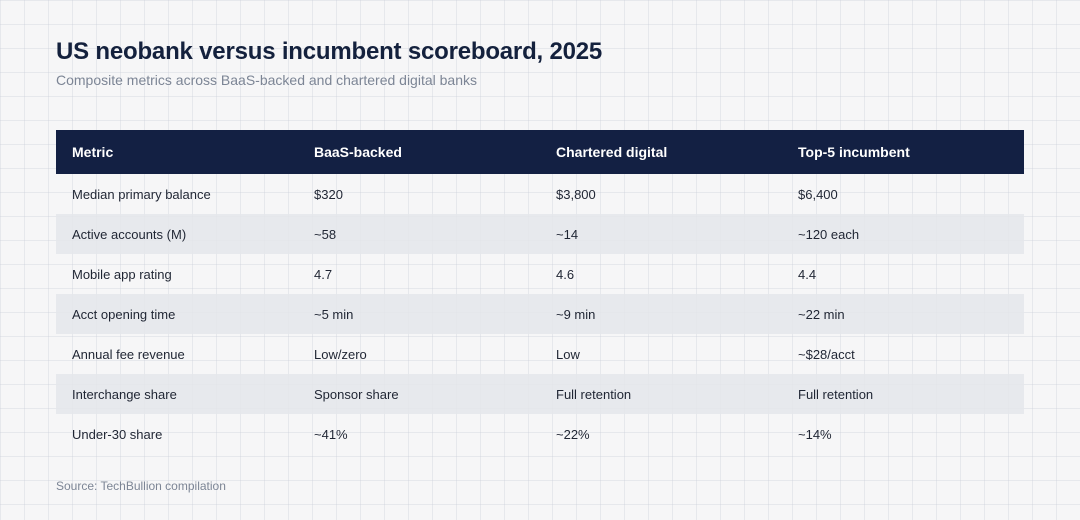 This screenshot has width=1080, height=520. What do you see at coordinates (568, 354) in the screenshot?
I see `table-cell: Low` at bounding box center [568, 354].